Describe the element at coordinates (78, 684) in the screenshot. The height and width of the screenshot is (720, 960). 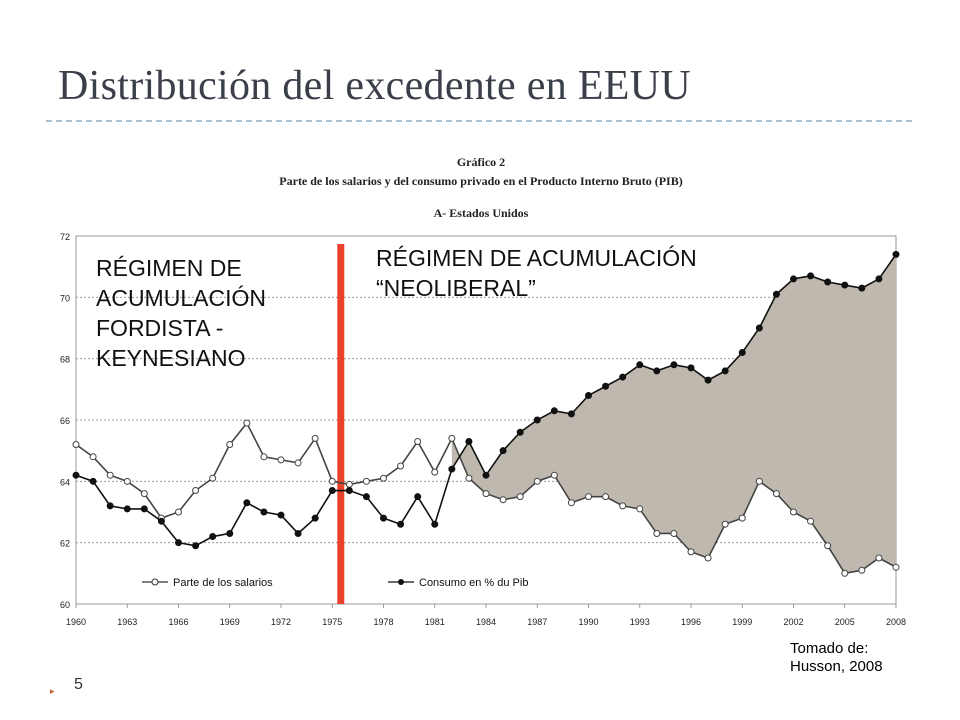
I see `slide-number: 5` at that location.